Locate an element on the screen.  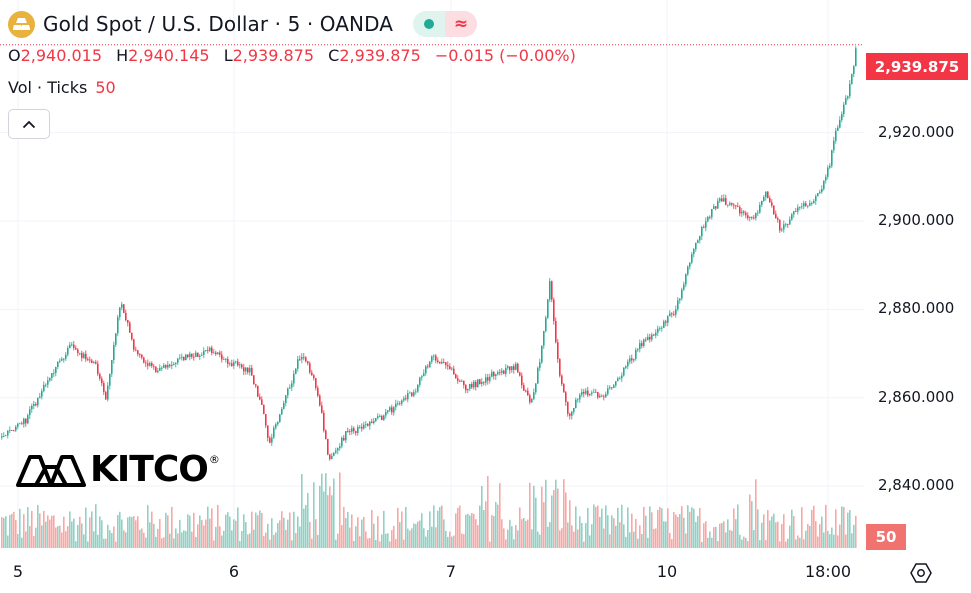
close-key: C is located at coordinates (334, 55).